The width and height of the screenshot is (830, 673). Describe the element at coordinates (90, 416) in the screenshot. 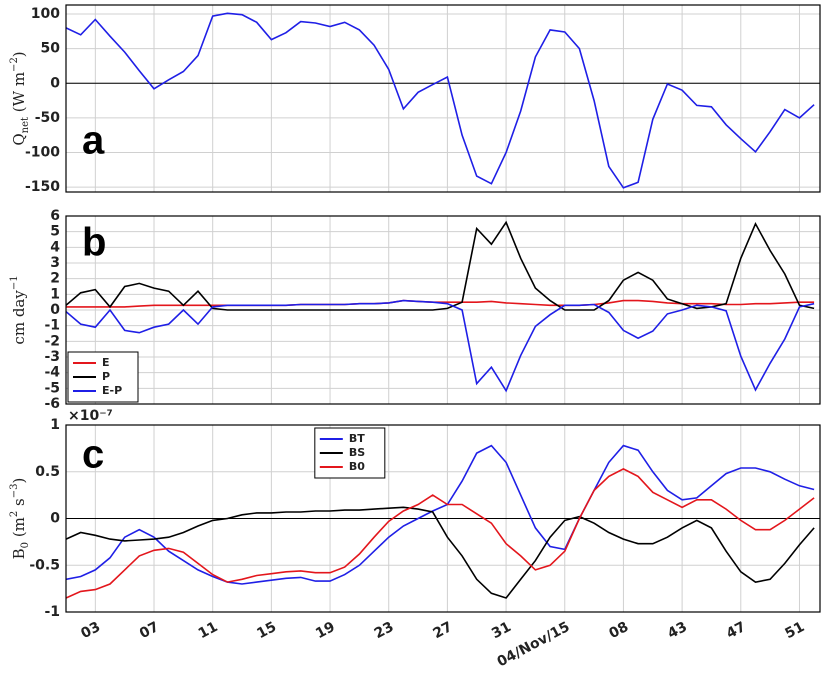

I see `y-multiplier: ×10⁻⁷` at that location.